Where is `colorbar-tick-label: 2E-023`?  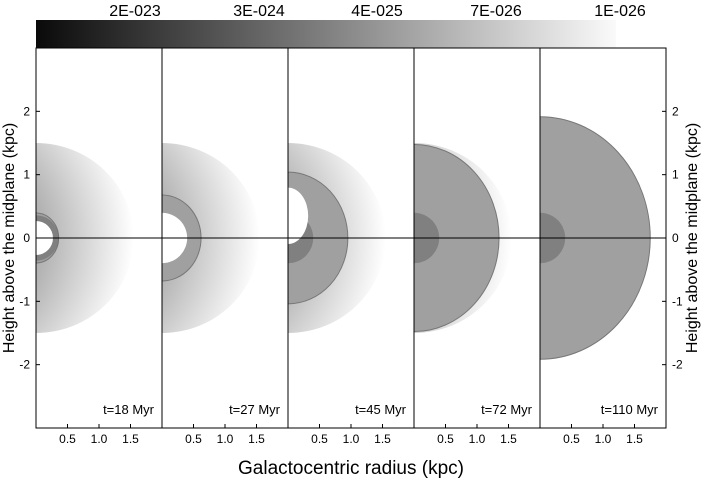 colorbar-tick-label: 2E-023 is located at coordinates (135, 11).